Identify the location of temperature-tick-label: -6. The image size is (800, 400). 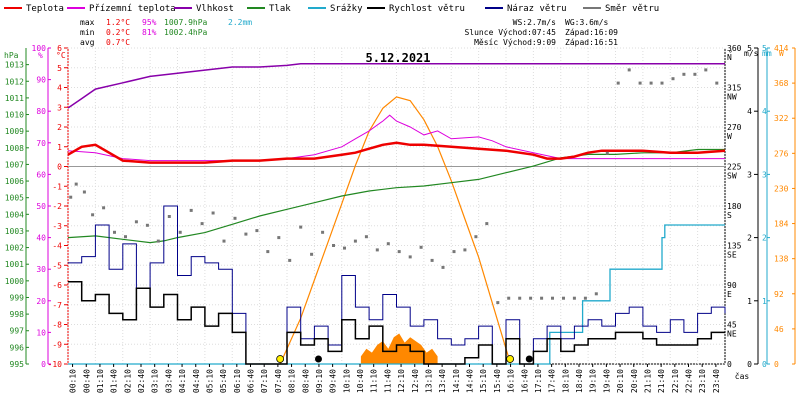
(57, 285).